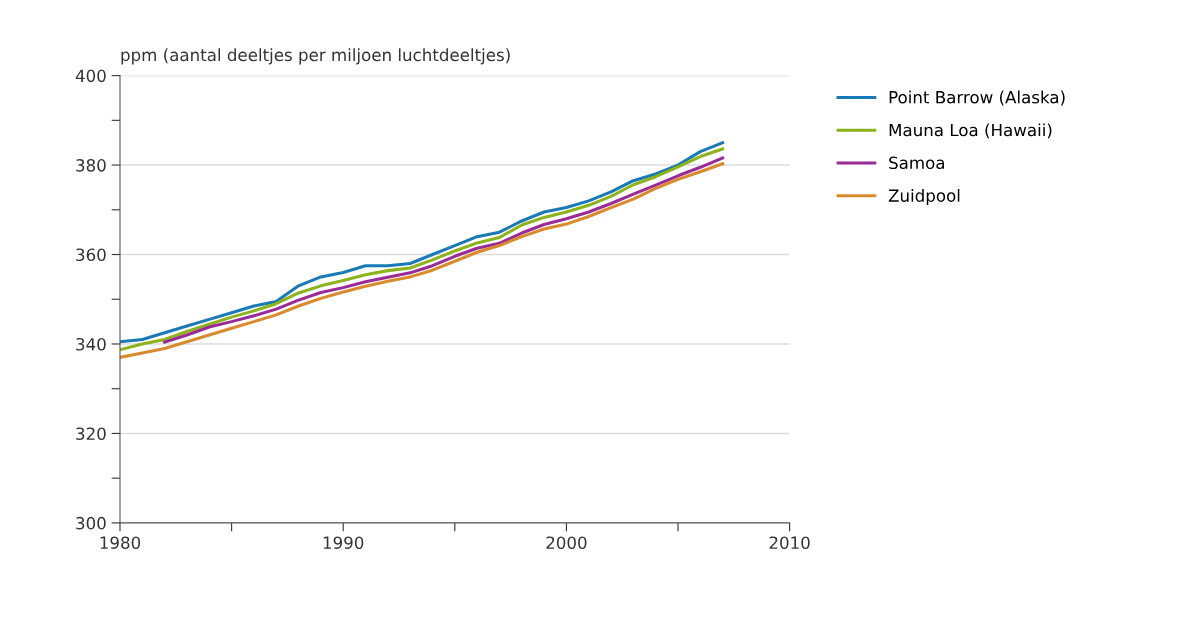 The width and height of the screenshot is (1200, 630). Describe the element at coordinates (970, 131) in the screenshot. I see `legend-label: Mauna Loa (Hawaii)` at that location.